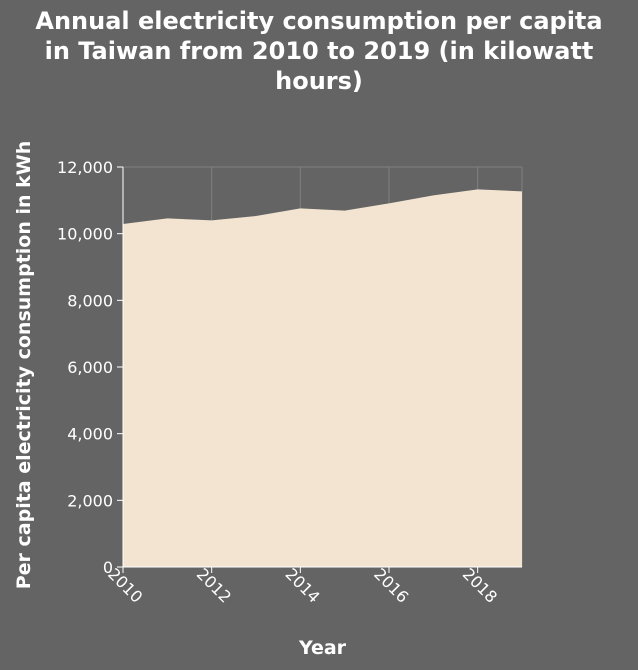  Describe the element at coordinates (108, 567) in the screenshot. I see `y-tick-label: 0` at that location.